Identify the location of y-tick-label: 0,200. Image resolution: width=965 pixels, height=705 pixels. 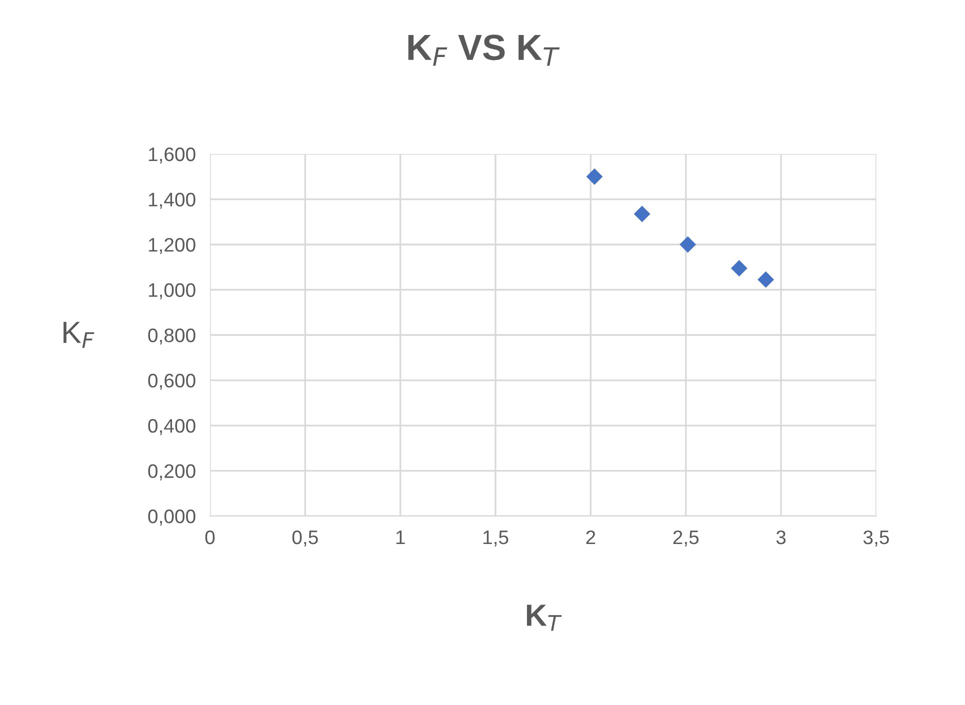
(172, 472).